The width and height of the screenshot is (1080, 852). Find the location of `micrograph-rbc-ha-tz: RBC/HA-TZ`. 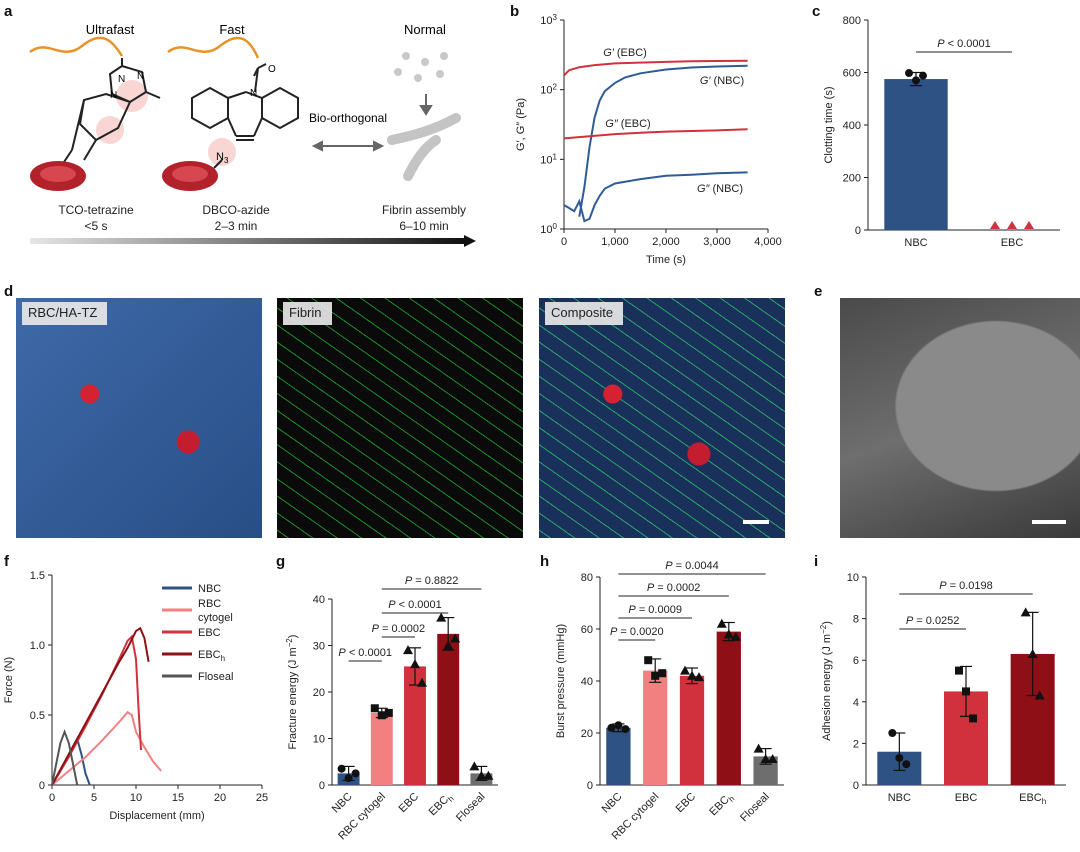

micrograph-rbc-ha-tz: RBC/HA-TZ is located at coordinates (139, 418).